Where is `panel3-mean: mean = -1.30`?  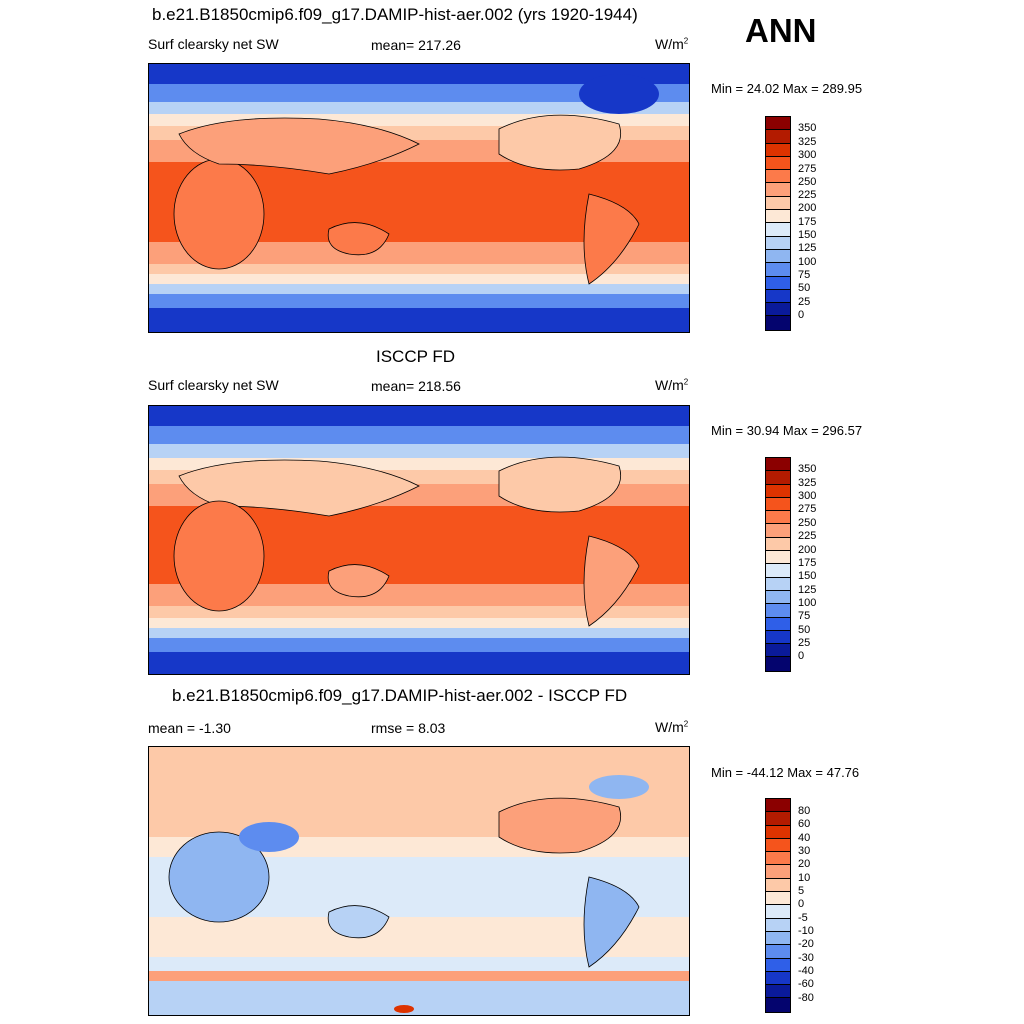 panel3-mean: mean = -1.30 is located at coordinates (189, 728).